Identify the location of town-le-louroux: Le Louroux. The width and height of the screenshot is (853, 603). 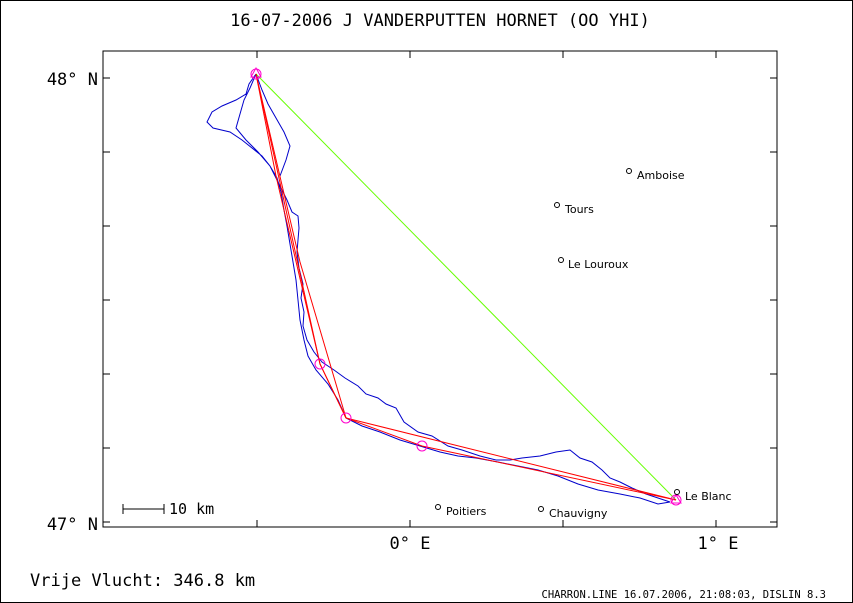
(593, 264).